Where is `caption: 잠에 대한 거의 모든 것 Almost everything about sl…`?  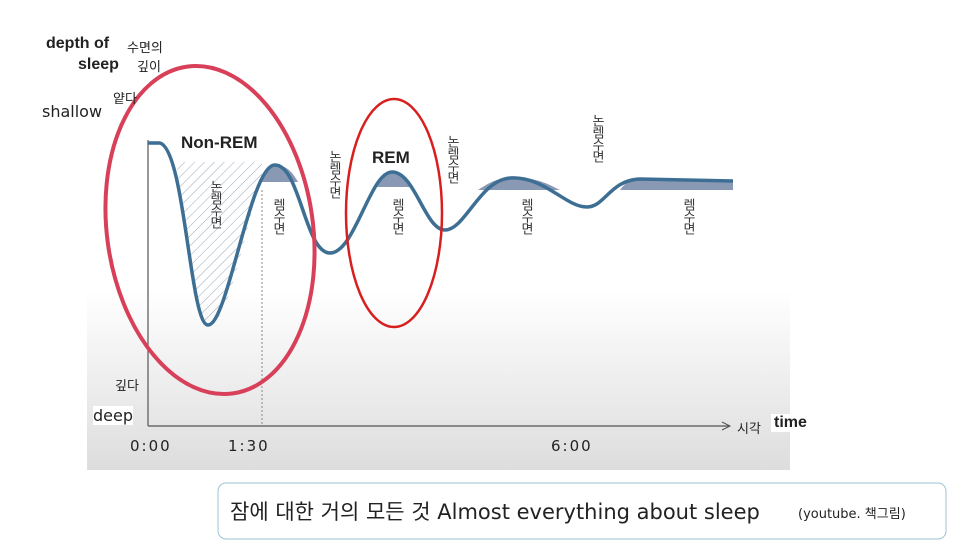
caption: 잠에 대한 거의 모든 것 Almost everything about sl… is located at coordinates (495, 512).